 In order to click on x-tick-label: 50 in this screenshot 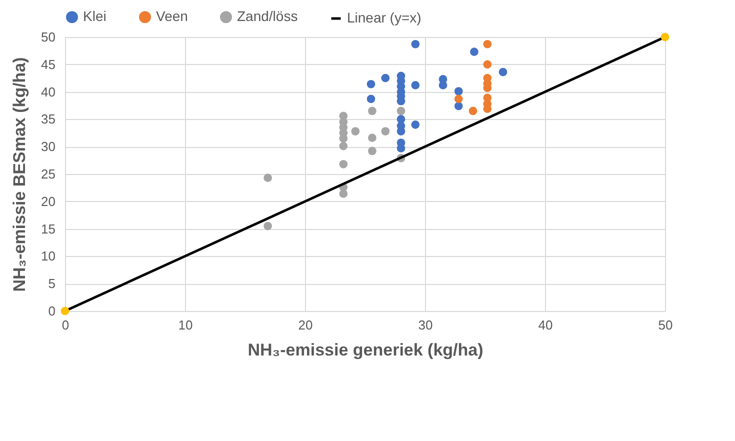, I will do `click(665, 325)`.